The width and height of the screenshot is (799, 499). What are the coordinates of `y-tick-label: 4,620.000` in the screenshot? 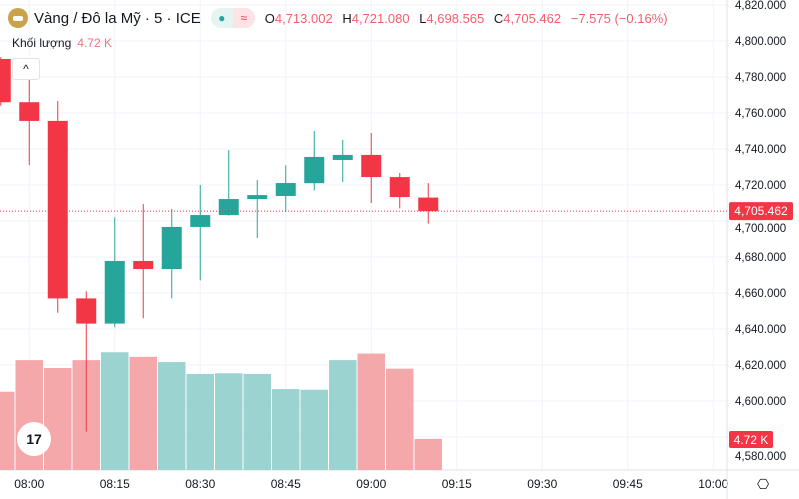 It's located at (760, 366).